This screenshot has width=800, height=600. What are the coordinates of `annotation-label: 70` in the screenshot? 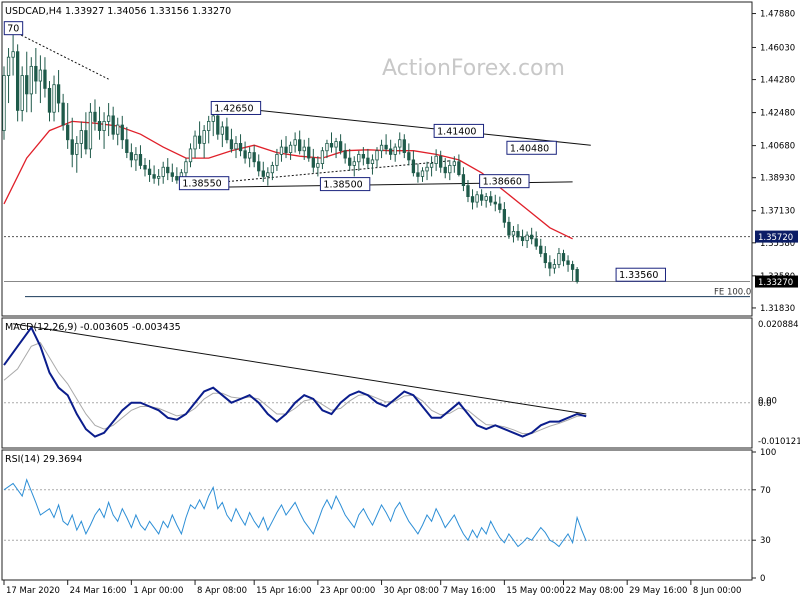 It's located at (13, 29).